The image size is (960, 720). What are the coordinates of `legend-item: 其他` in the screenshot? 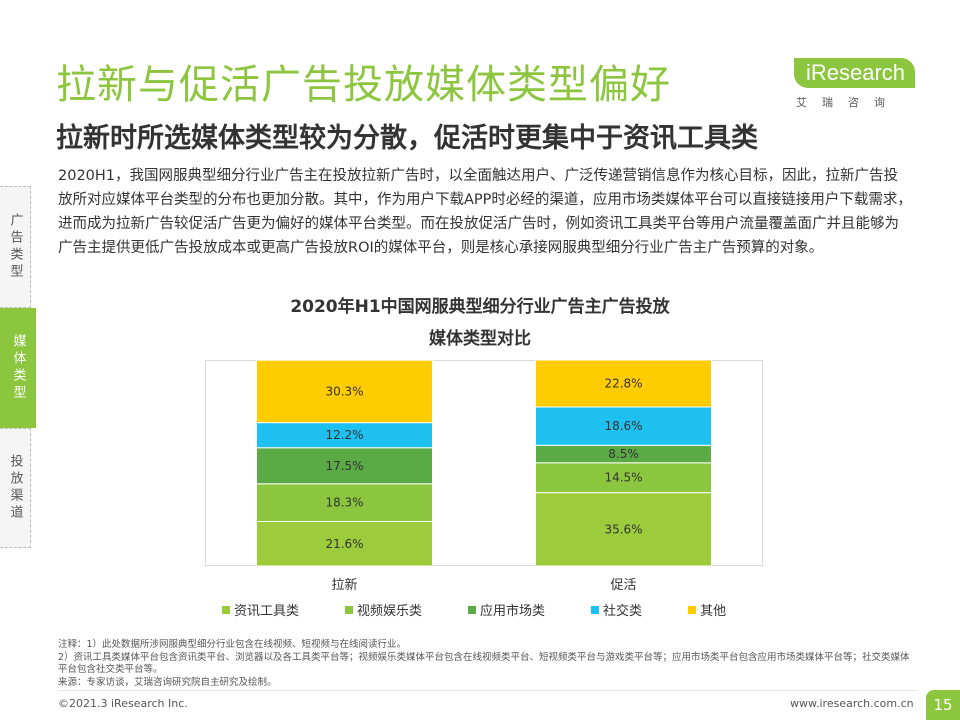 It's located at (707, 609).